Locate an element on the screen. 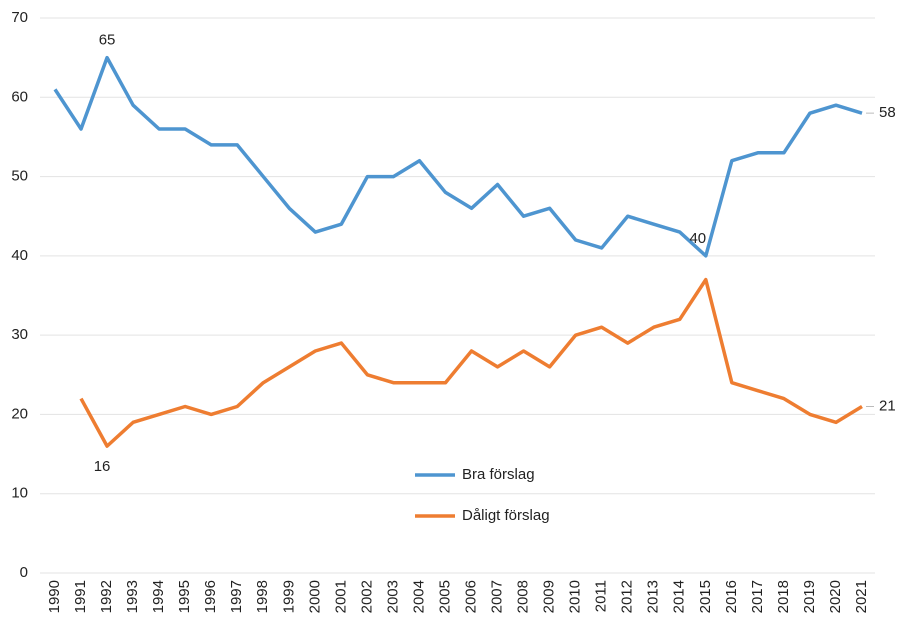 Image resolution: width=901 pixels, height=623 pixels. x-tick-label: 2013 is located at coordinates (653, 596).